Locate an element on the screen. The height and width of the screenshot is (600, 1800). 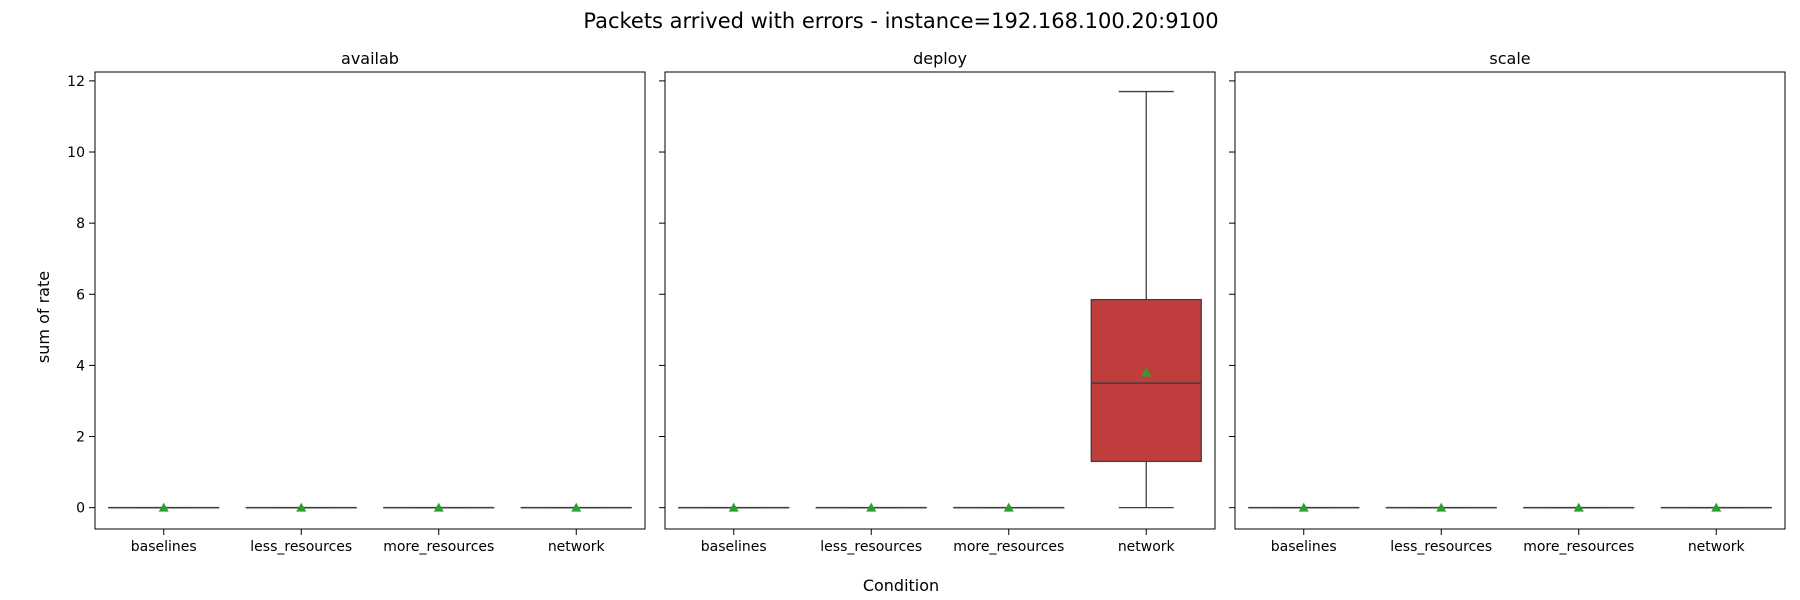
x-axis-label: Condition is located at coordinates (901, 585).